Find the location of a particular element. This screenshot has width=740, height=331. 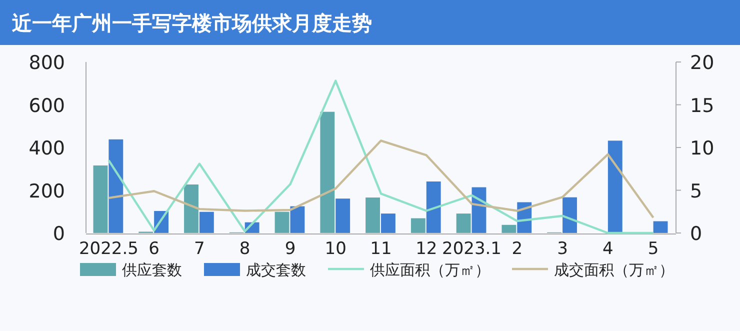

y-tick-label: 0 is located at coordinates (58, 234).